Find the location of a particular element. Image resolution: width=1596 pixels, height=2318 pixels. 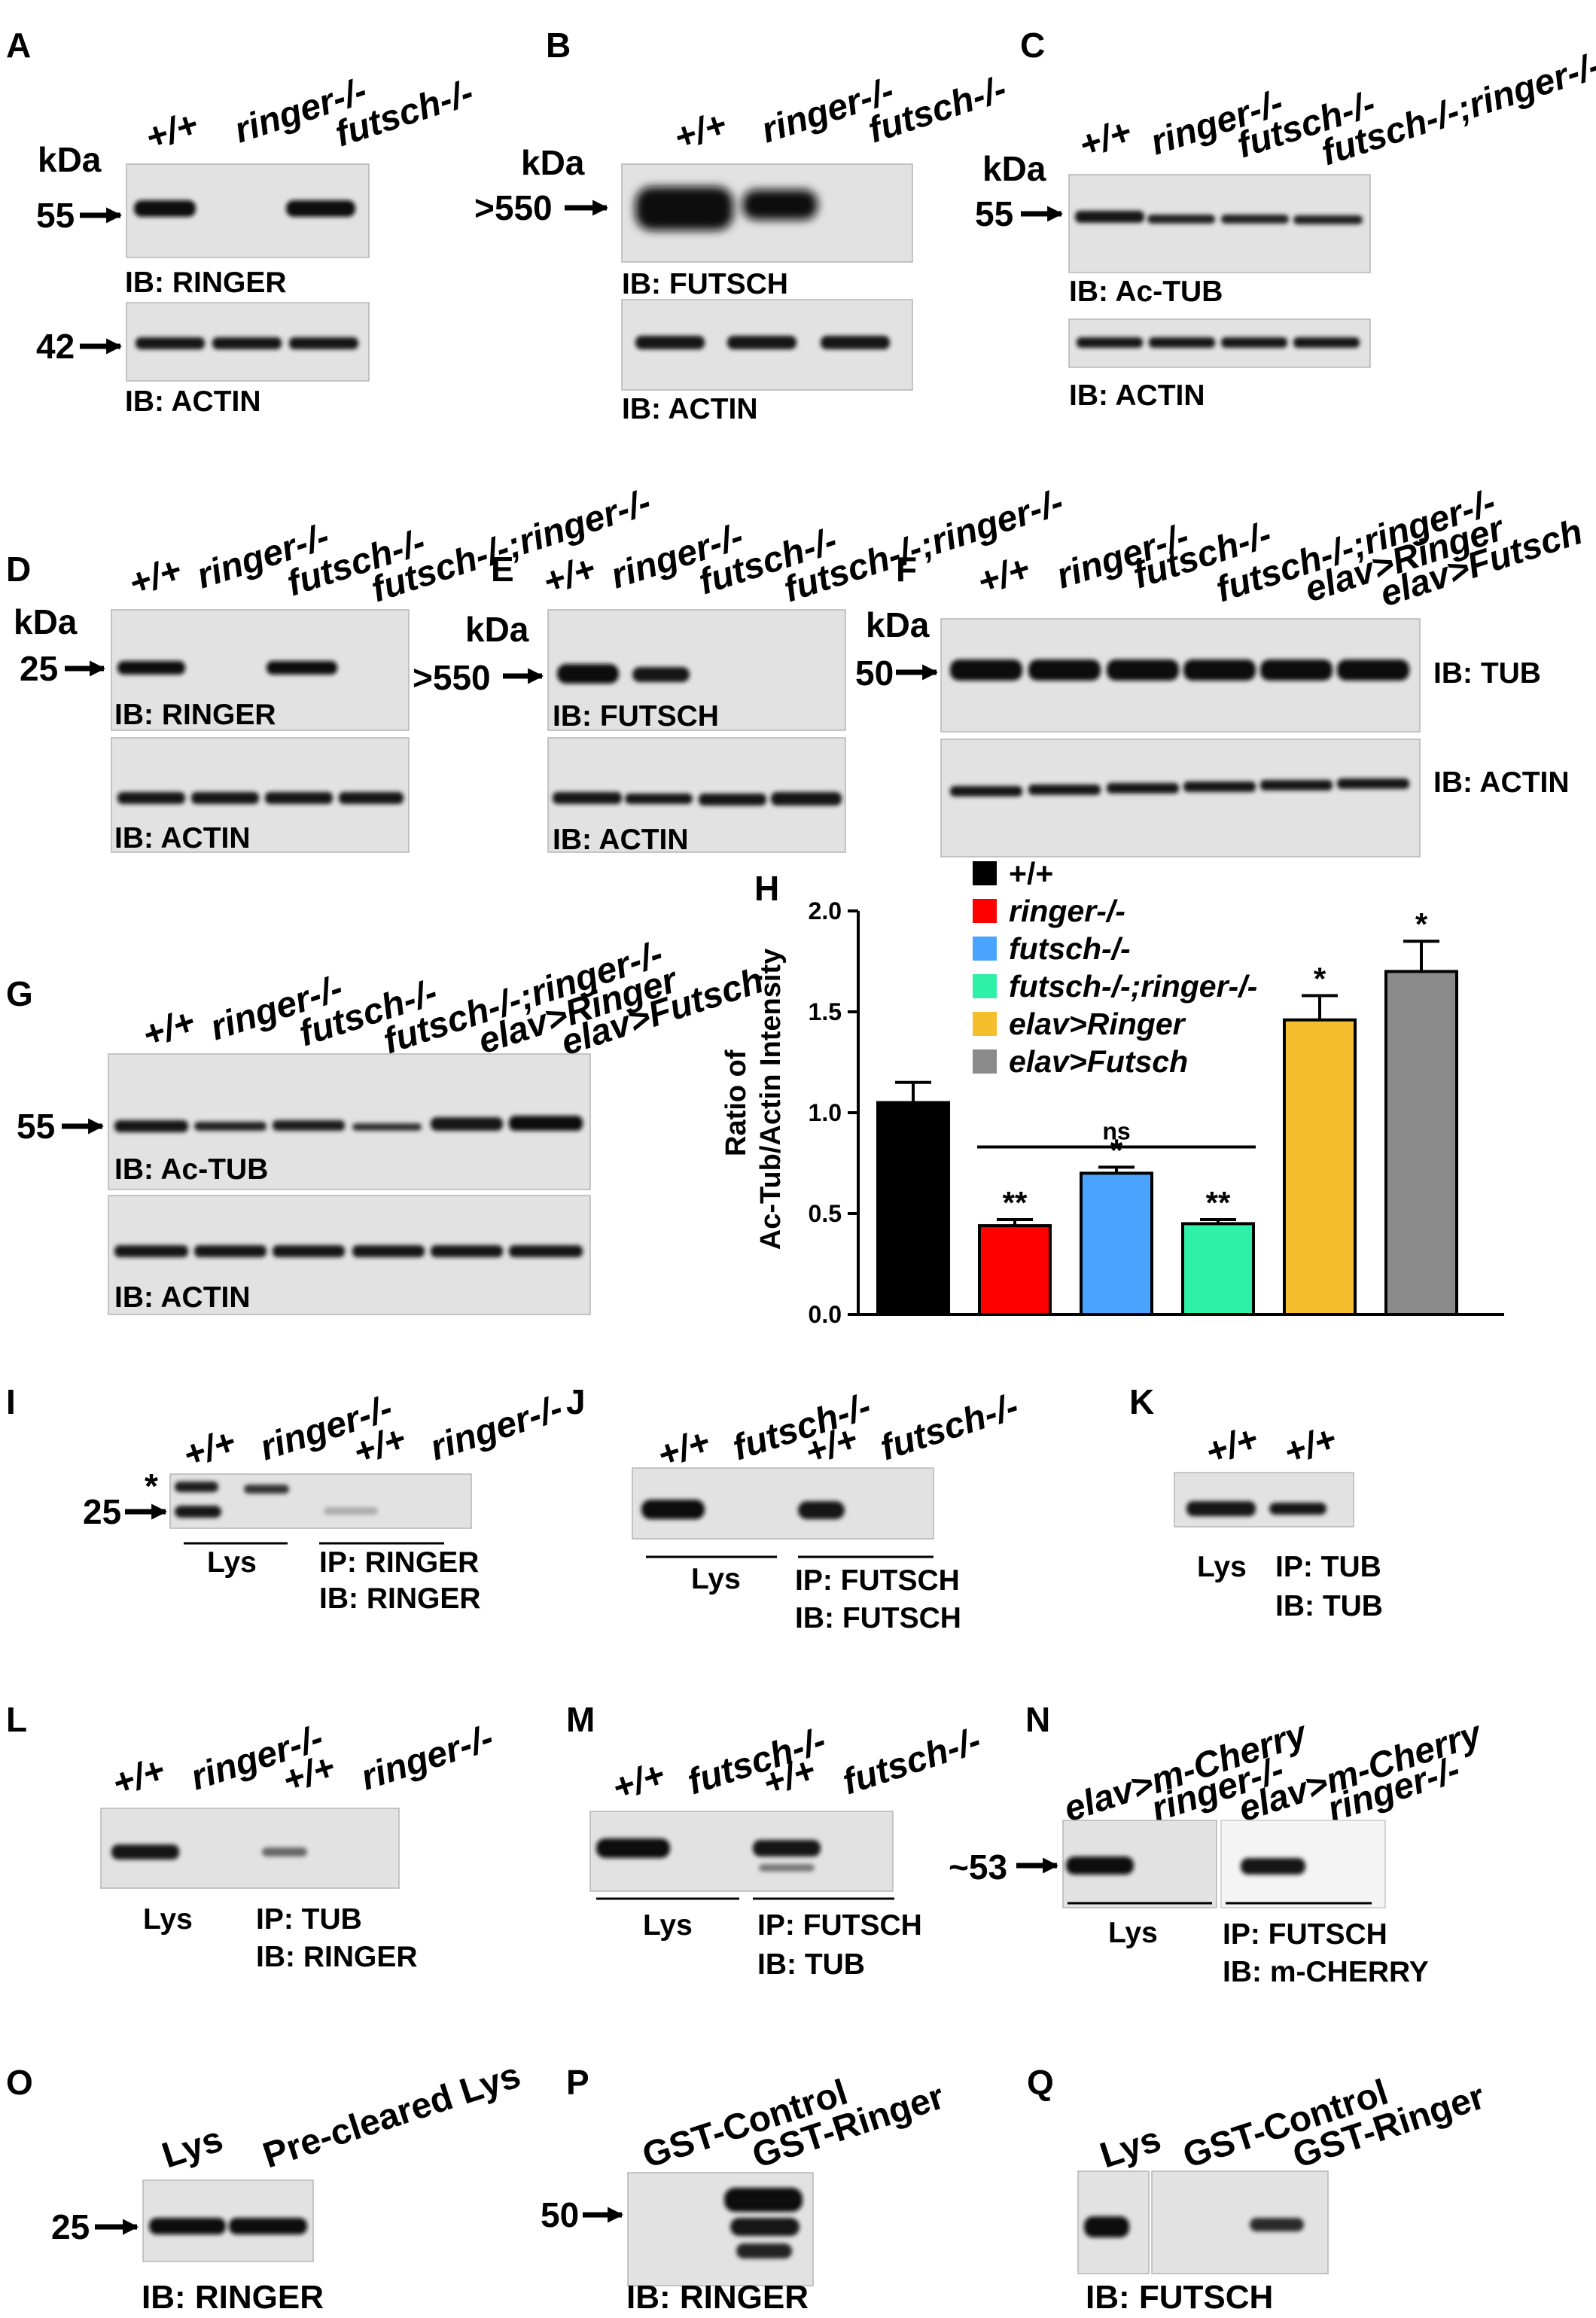

lane-label: ringer-/- is located at coordinates (427, 1758).